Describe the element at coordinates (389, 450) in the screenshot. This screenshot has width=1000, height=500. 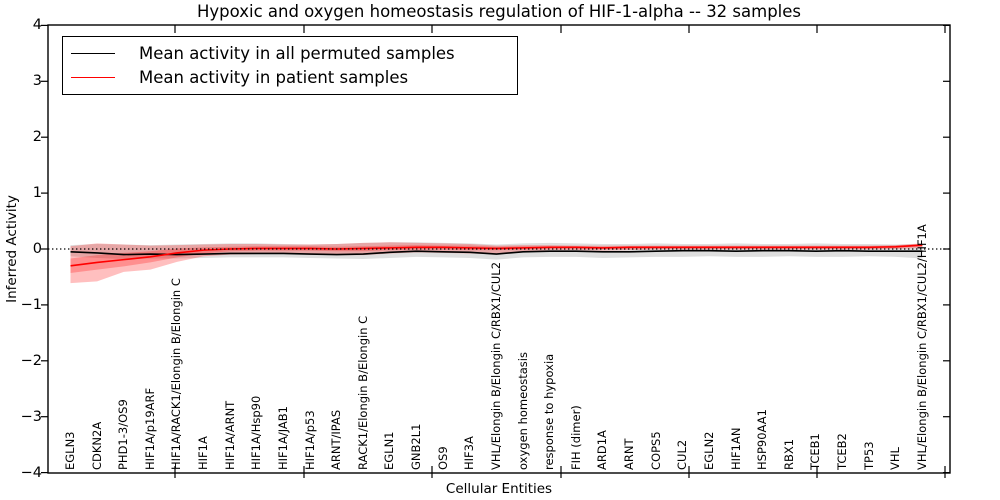
I see `x-tick-label: EGLN1` at that location.